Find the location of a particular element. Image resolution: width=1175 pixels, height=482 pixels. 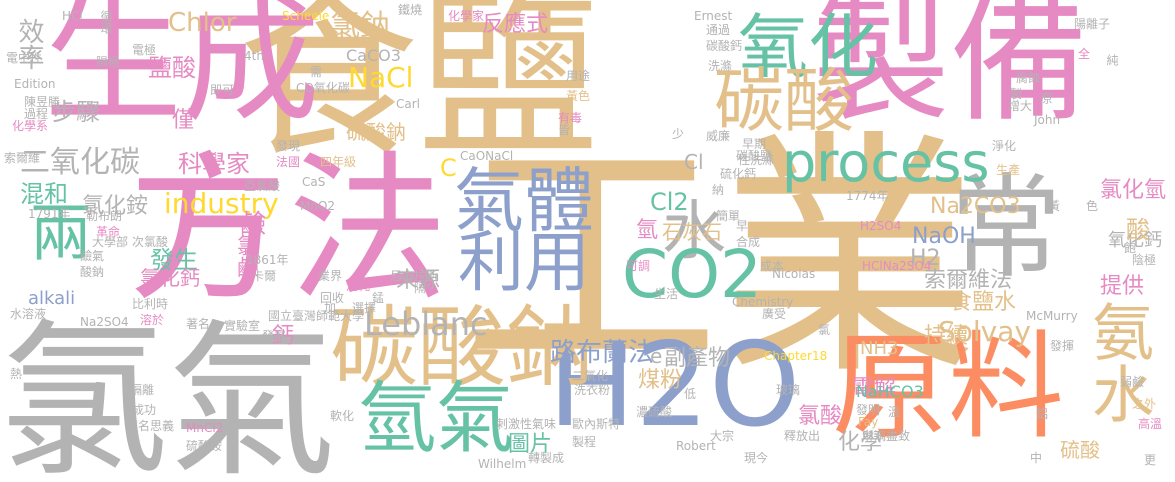

word-132: 尼古拉斯 is located at coordinates (414, 276).